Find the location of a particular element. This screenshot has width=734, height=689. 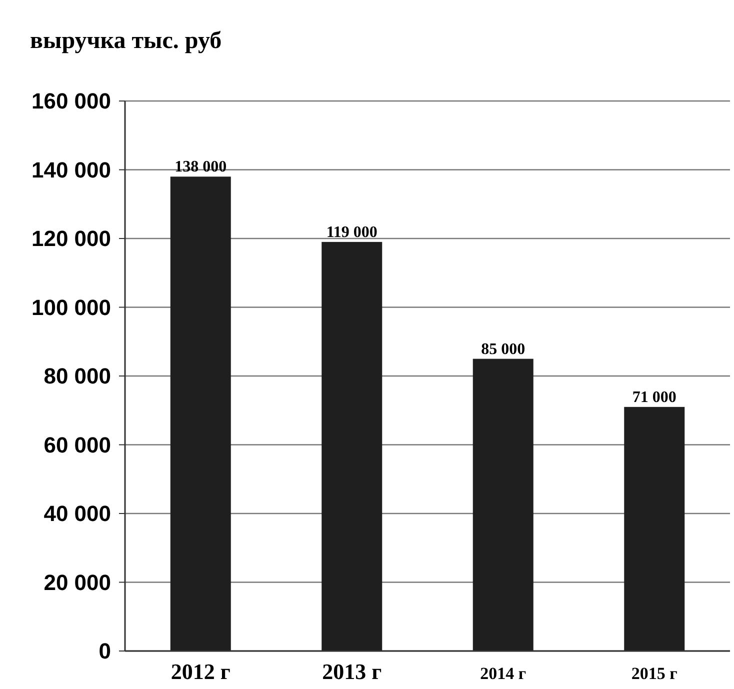

data-label: 119 000 is located at coordinates (352, 232).